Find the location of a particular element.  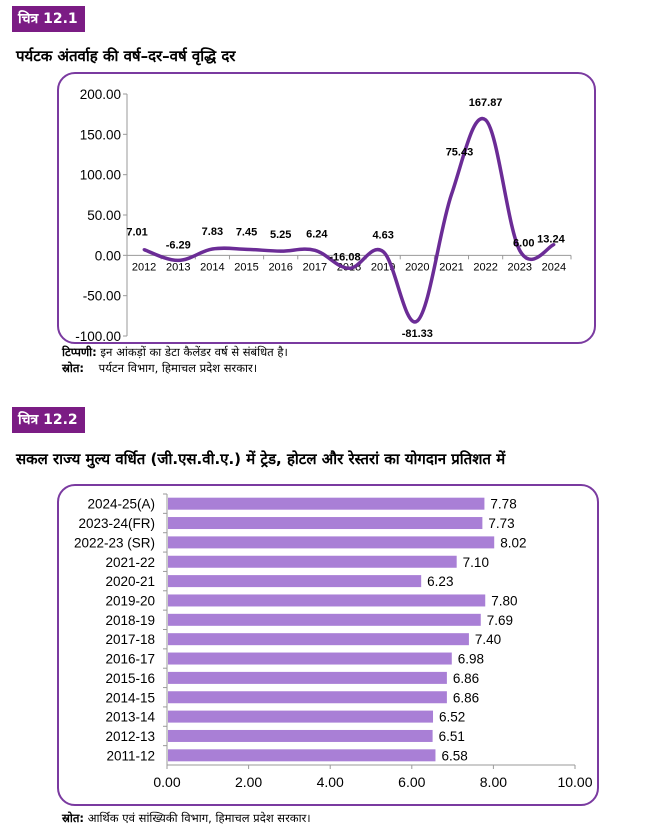

category-label: 2018-19 is located at coordinates (130, 620).